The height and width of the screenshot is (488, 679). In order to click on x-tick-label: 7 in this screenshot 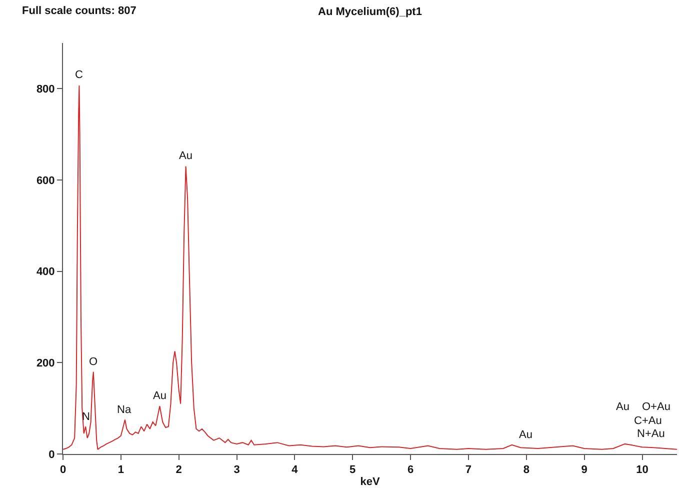, I will do `click(468, 470)`.